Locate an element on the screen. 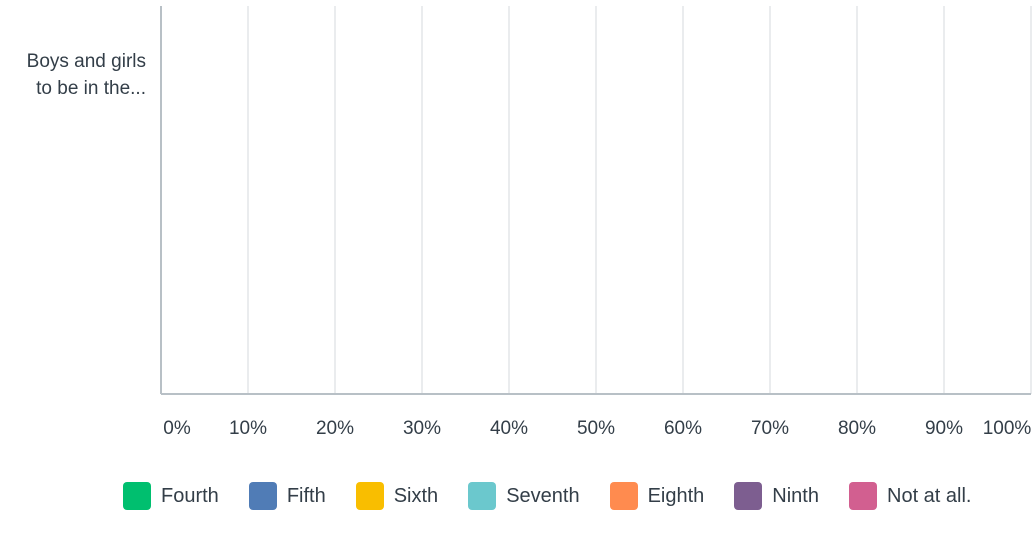  legend-item-eighth: Eighth is located at coordinates (657, 496).